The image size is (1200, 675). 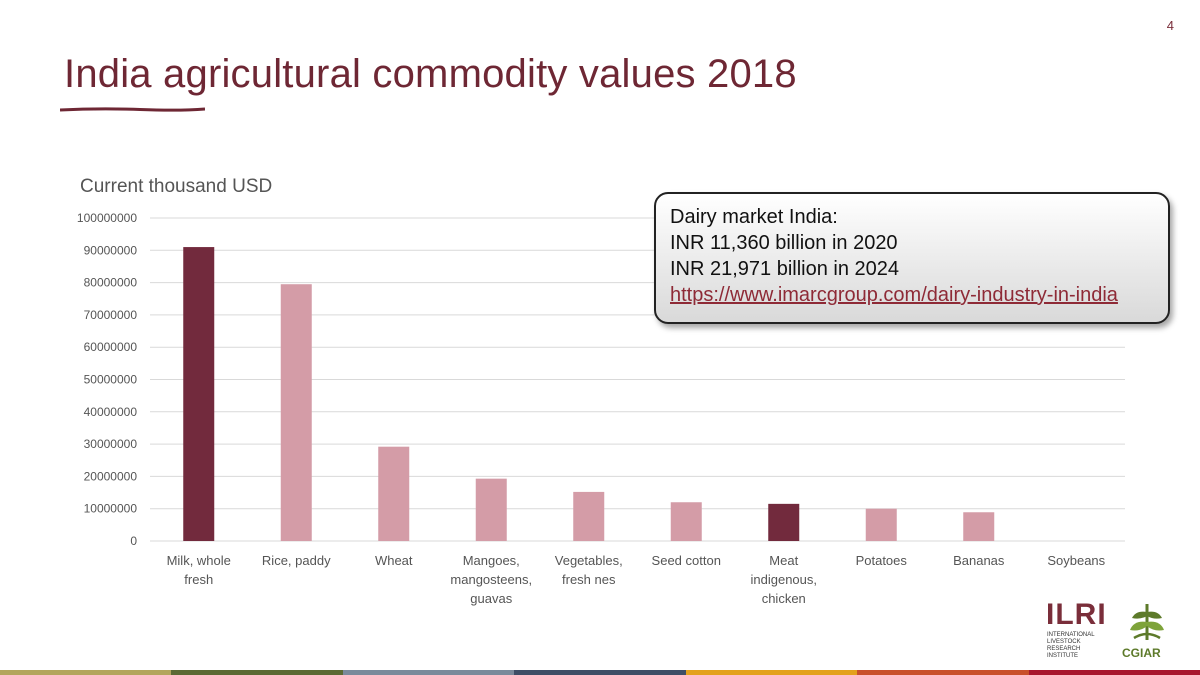 I want to click on x-tick-label: Wheat, so click(x=394, y=560).